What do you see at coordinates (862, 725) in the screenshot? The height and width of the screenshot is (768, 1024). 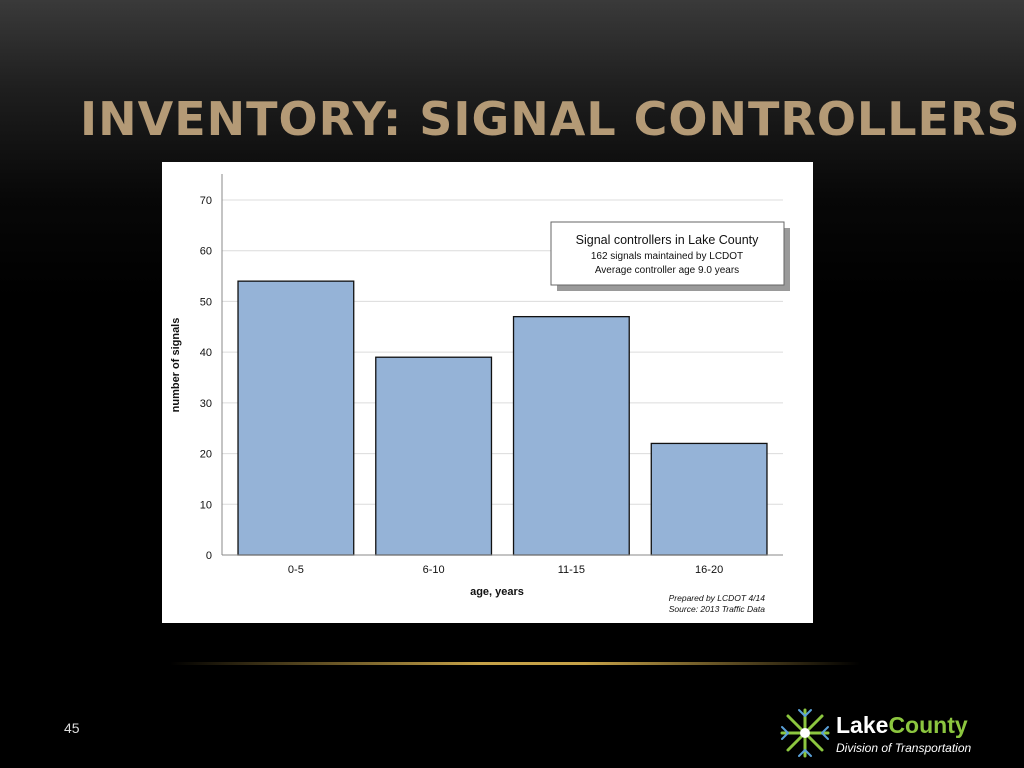 I see `logo-wordmark-lake: Lake` at bounding box center [862, 725].